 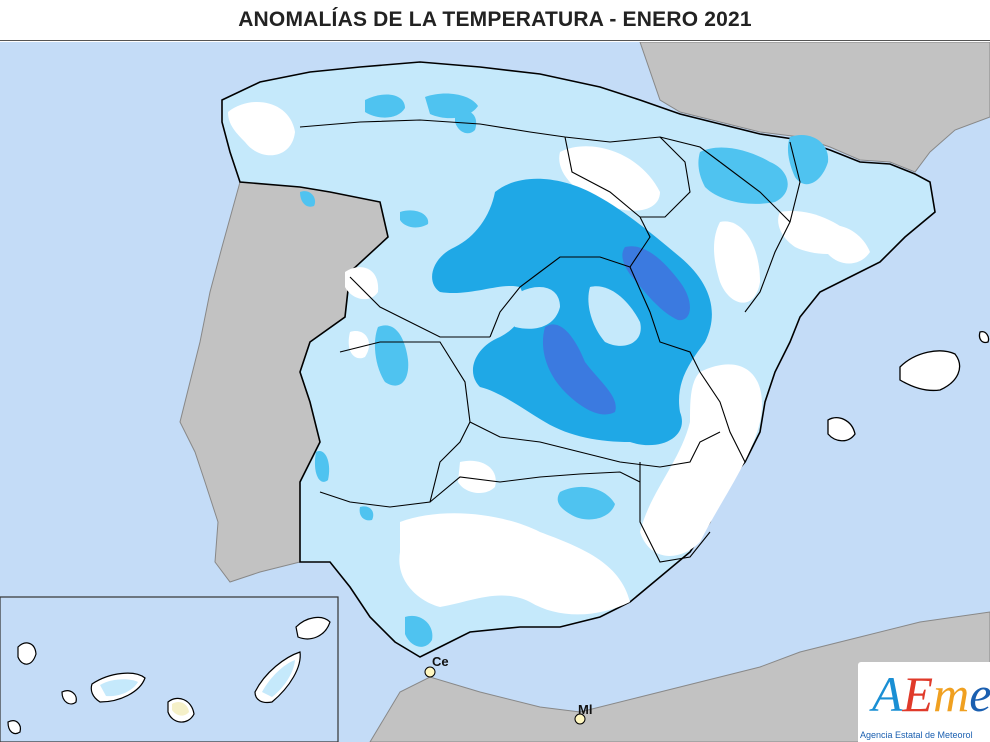 I want to click on map-title: ANOMALÍAS DE LA TEMPERATURA - ENERO 2021, so click(x=495, y=19).